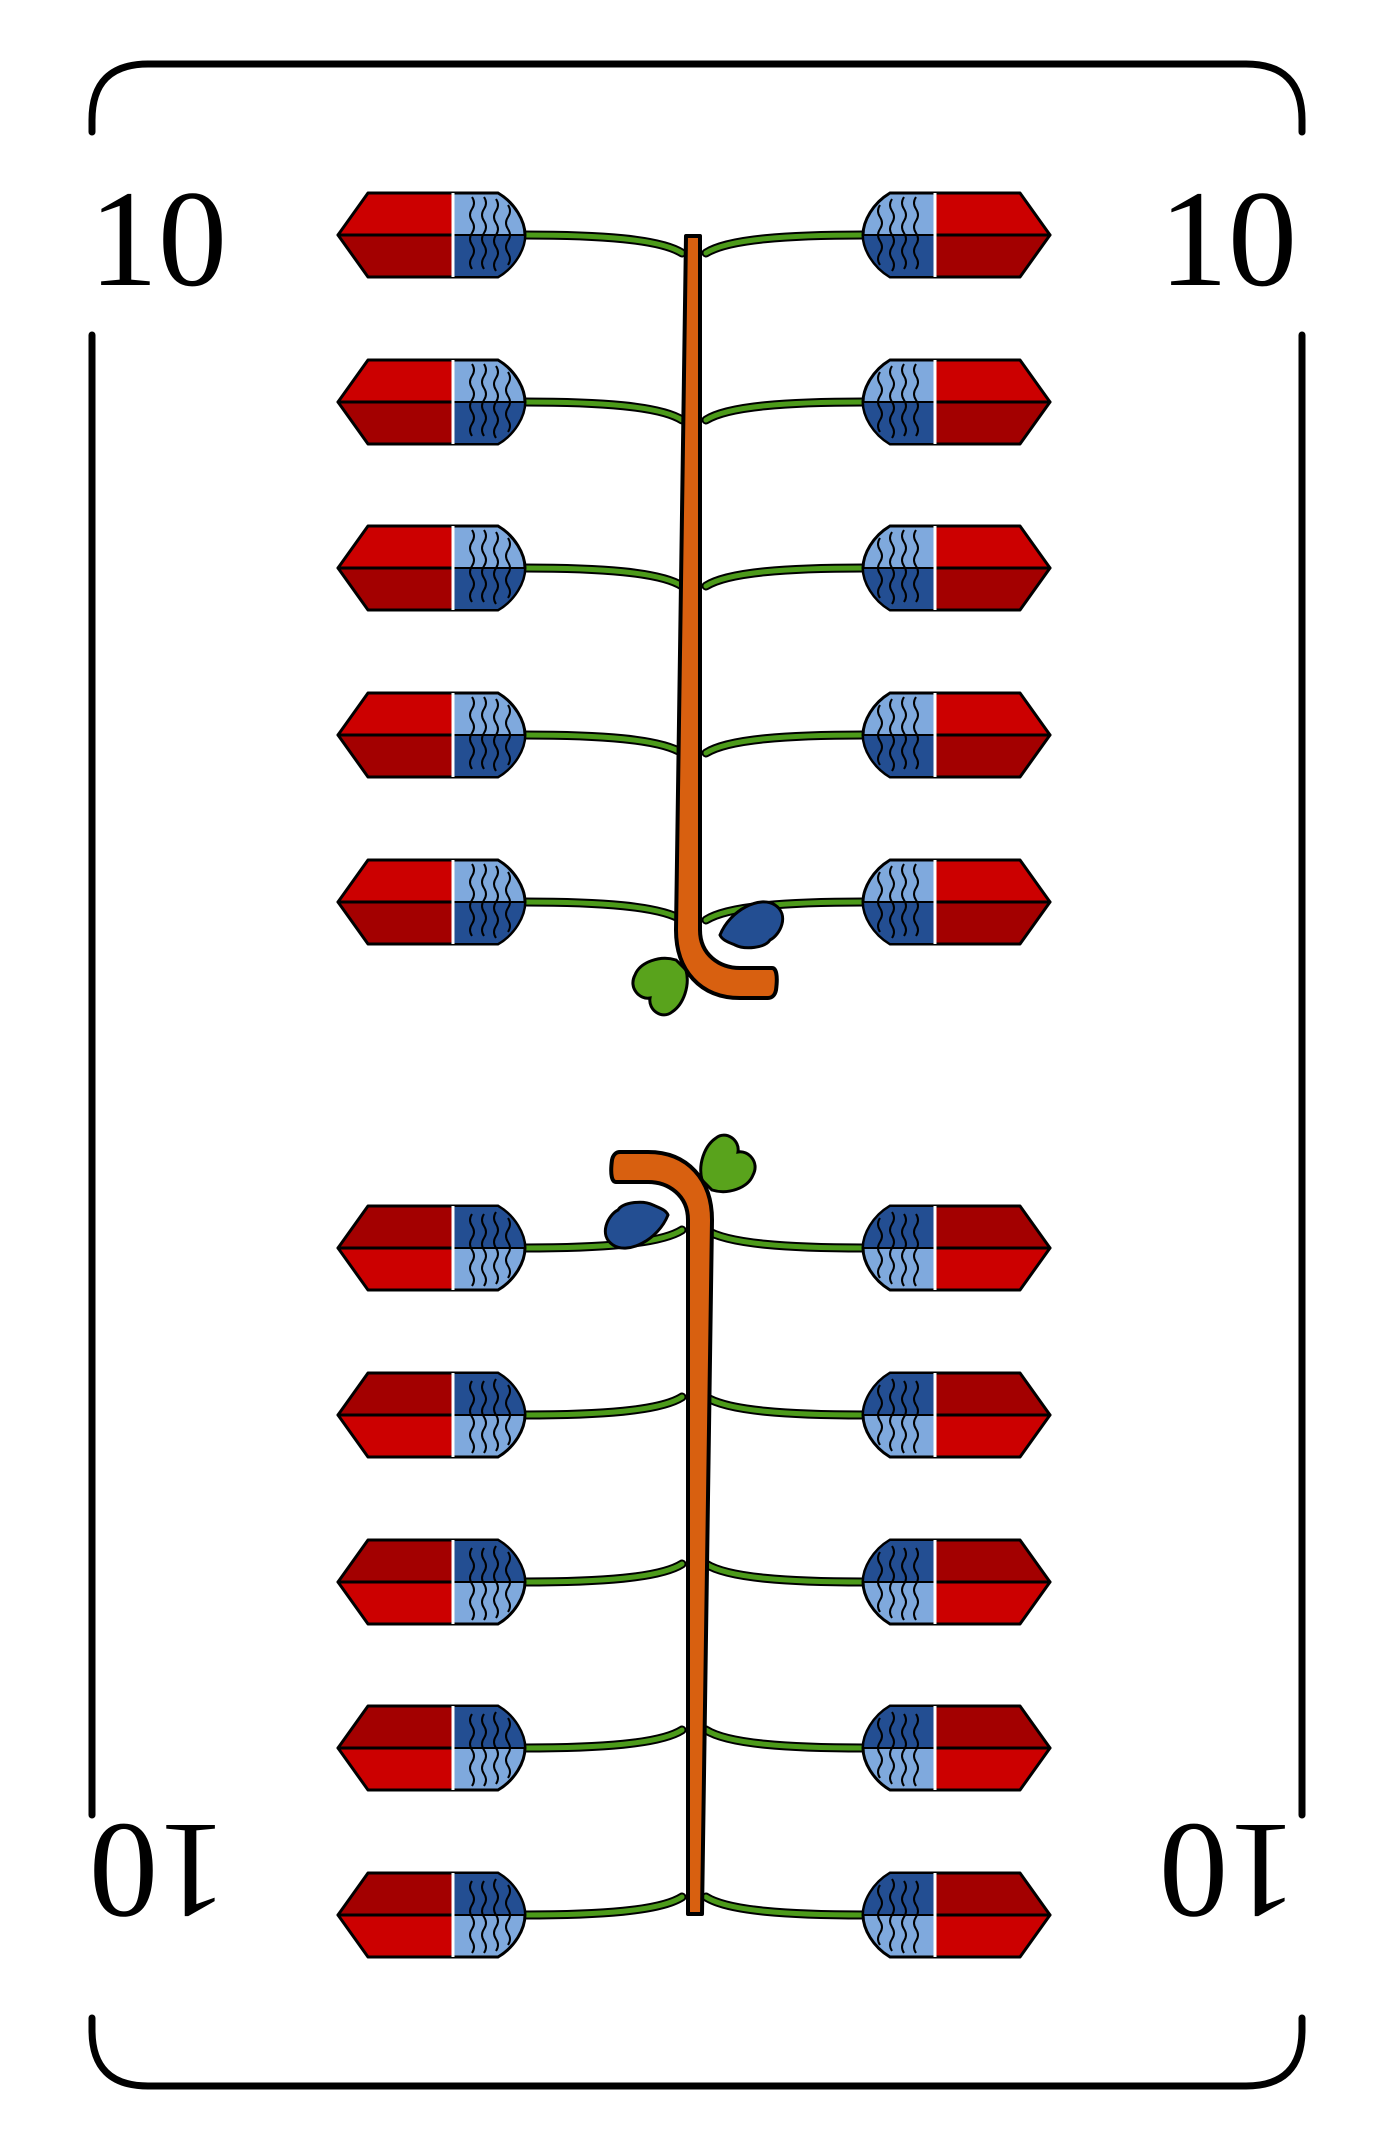 The height and width of the screenshot is (2150, 1394). Describe the element at coordinates (158, 238) in the screenshot. I see `index-top-left: 10` at that location.